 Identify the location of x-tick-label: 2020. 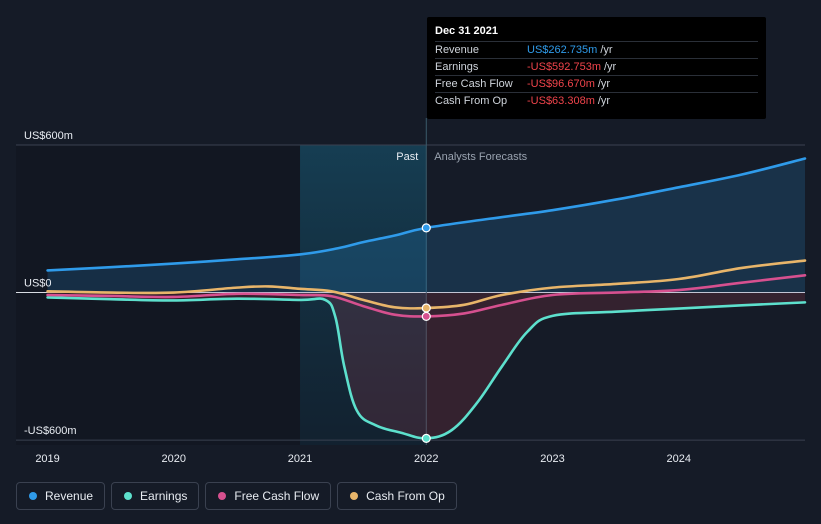
(174, 459).